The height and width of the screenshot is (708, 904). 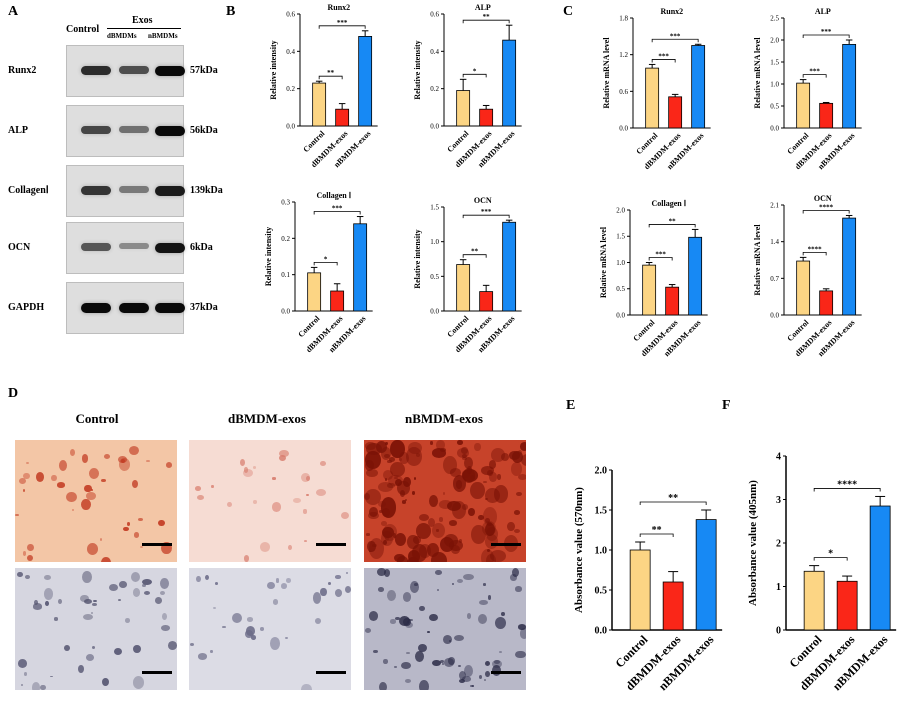 What do you see at coordinates (826, 207) in the screenshot?
I see `significance-label: ****` at bounding box center [826, 207].